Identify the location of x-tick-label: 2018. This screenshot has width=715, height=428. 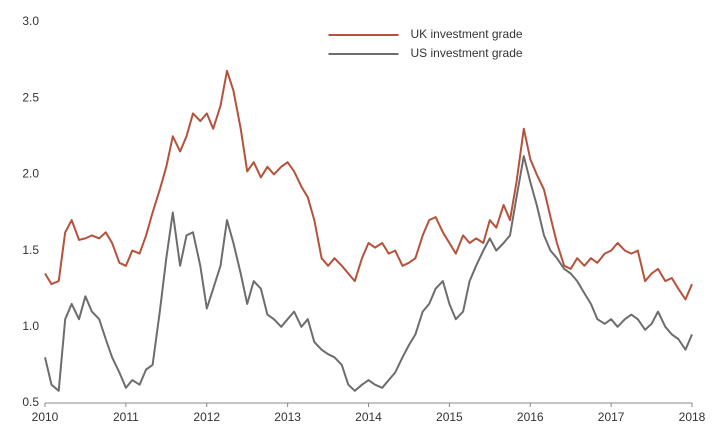
(692, 417).